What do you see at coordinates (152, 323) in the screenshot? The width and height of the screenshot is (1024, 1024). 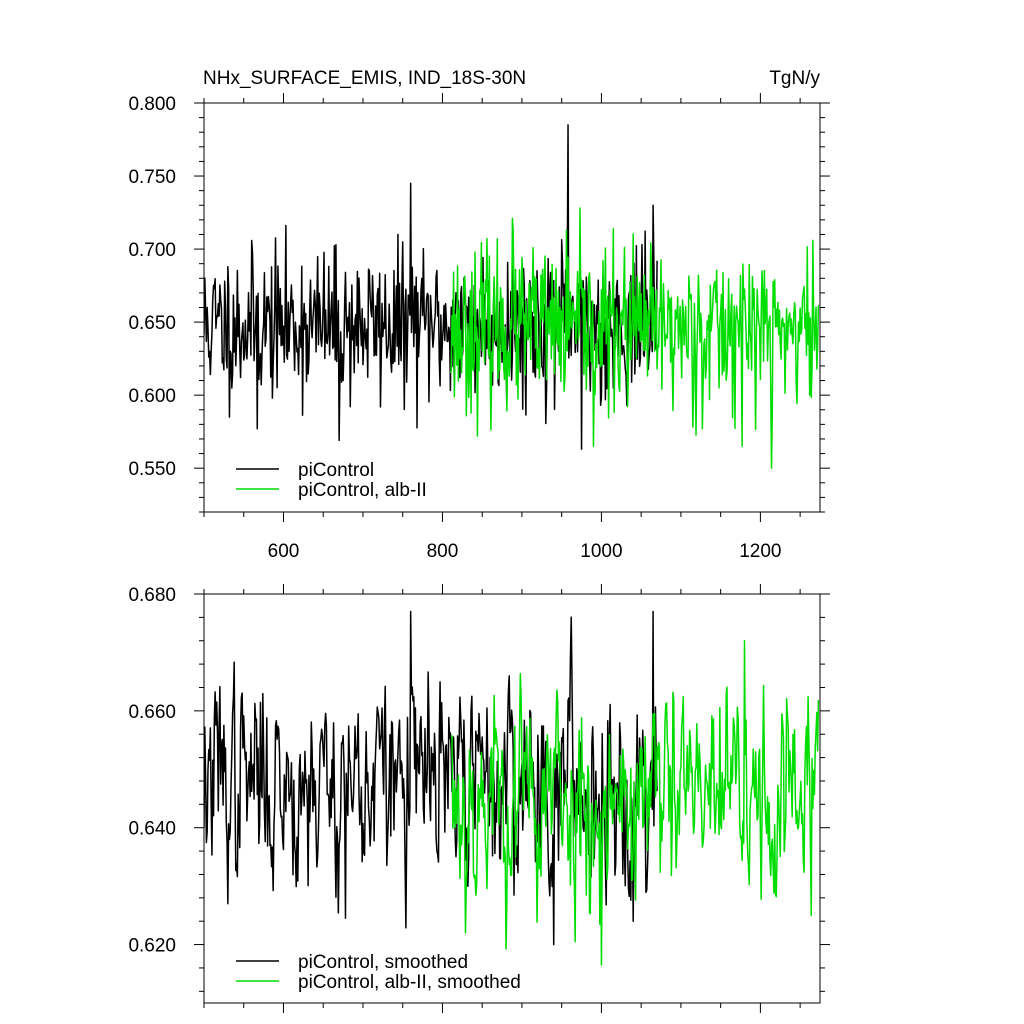 I see `y-tick-label: 0.650` at bounding box center [152, 323].